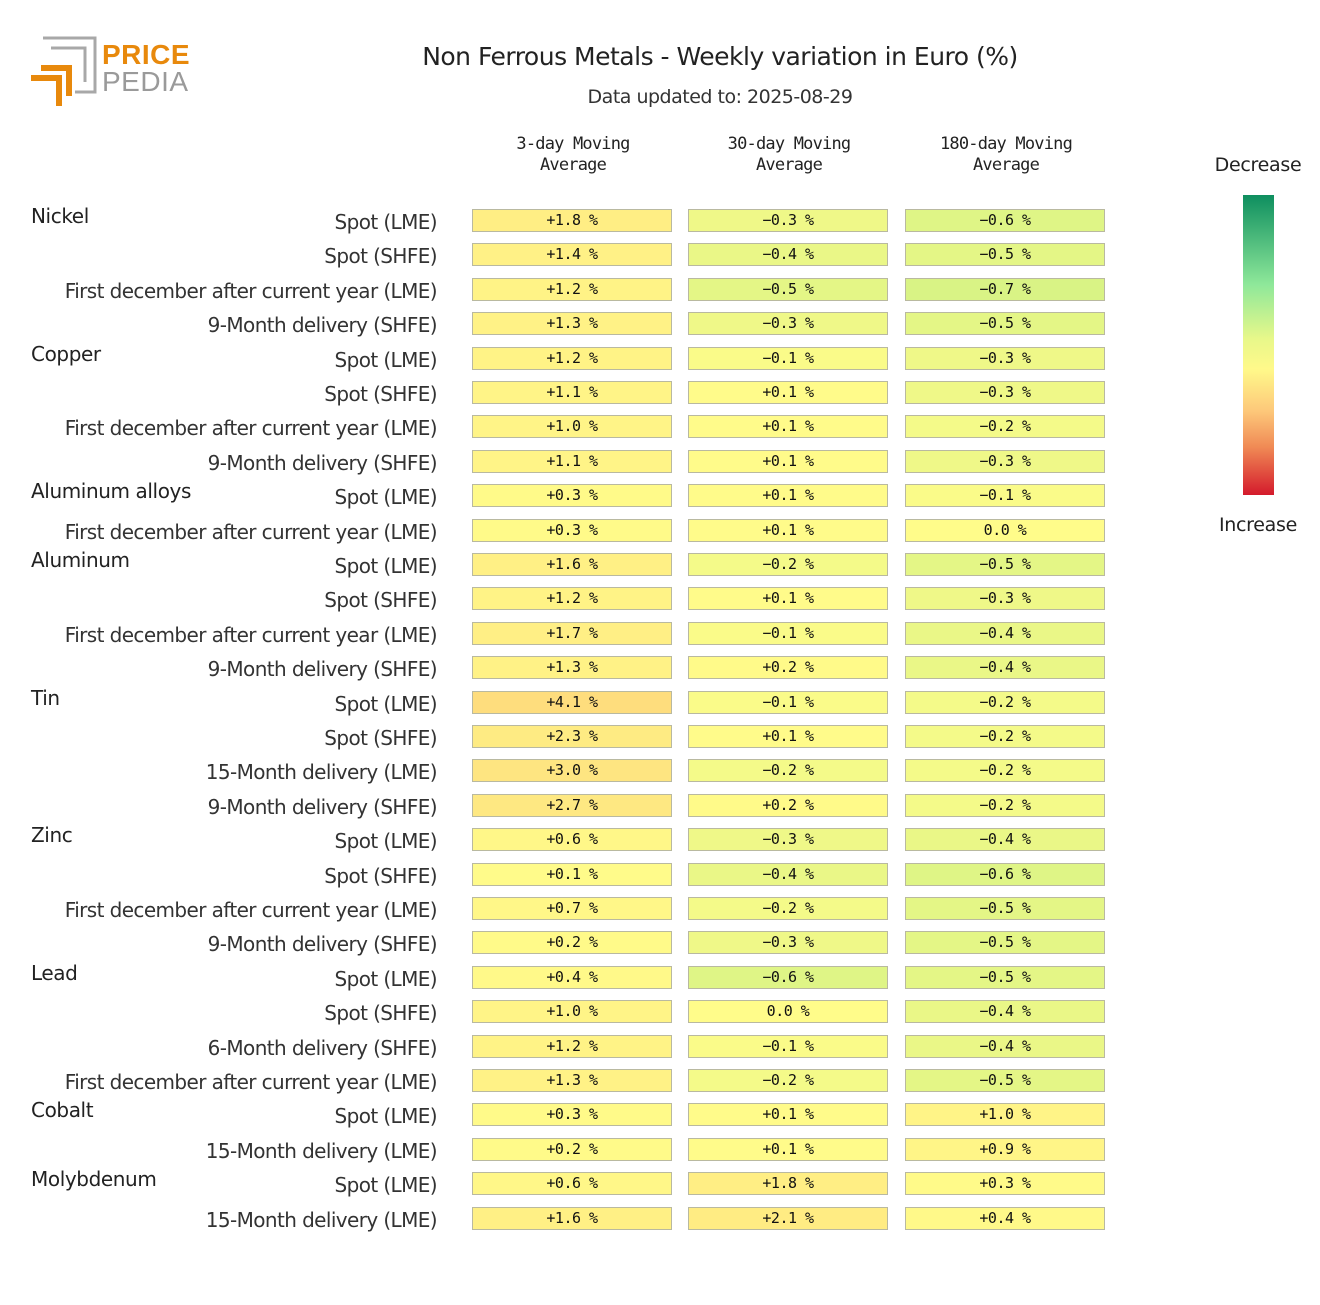 Image resolution: width=1320 pixels, height=1305 pixels. What do you see at coordinates (45, 697) in the screenshot?
I see `group-label-tin: Tin` at bounding box center [45, 697].